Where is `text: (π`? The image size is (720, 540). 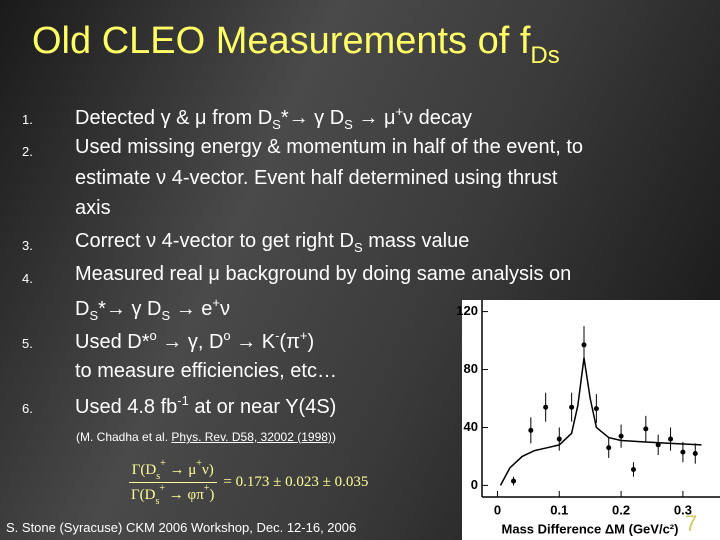
text: (π is located at coordinates (289, 342).